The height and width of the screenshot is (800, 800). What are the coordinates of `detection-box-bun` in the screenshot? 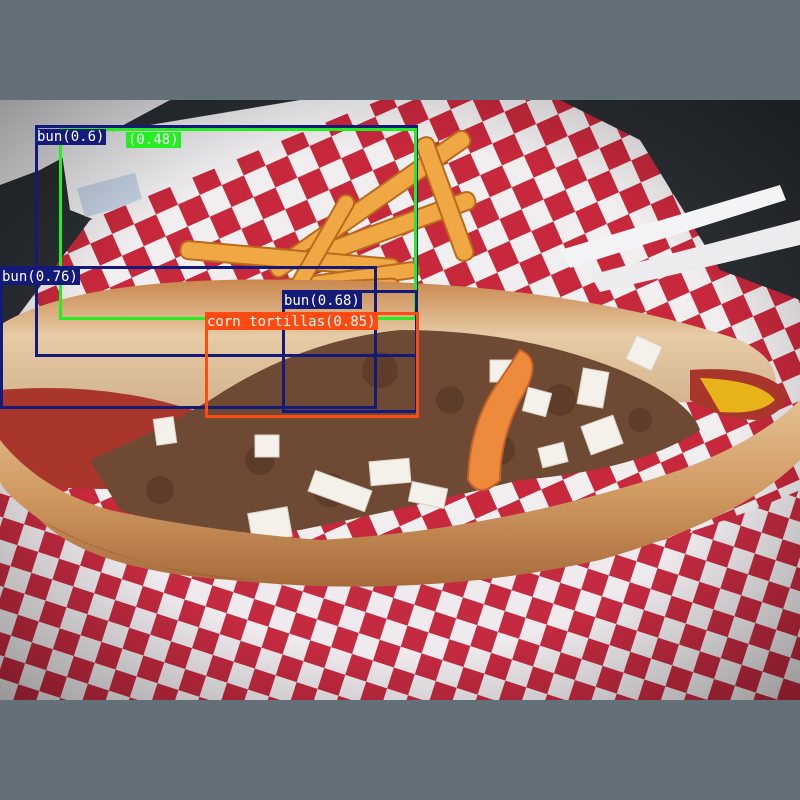 It's located at (188, 337).